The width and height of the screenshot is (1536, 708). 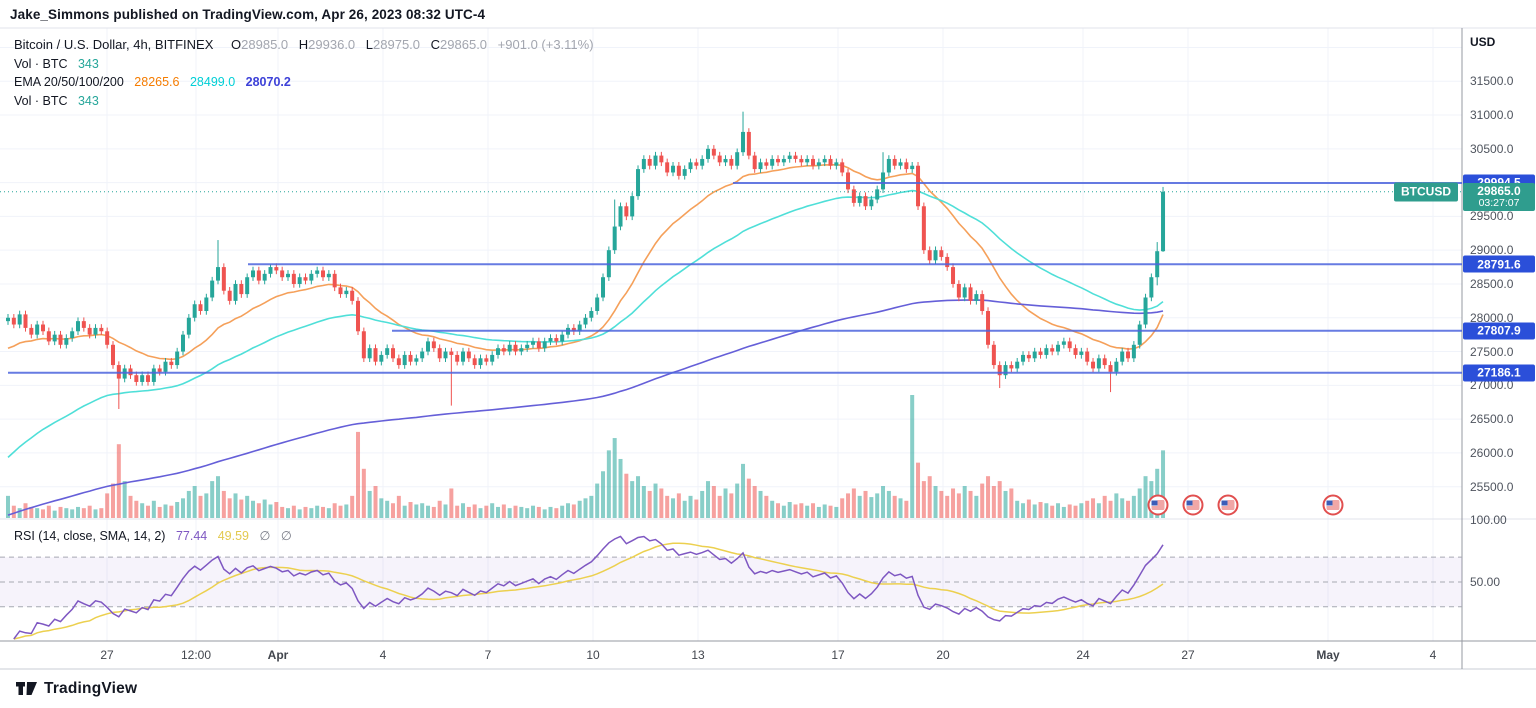 What do you see at coordinates (698, 655) in the screenshot?
I see `time-axis-label: 13` at bounding box center [698, 655].